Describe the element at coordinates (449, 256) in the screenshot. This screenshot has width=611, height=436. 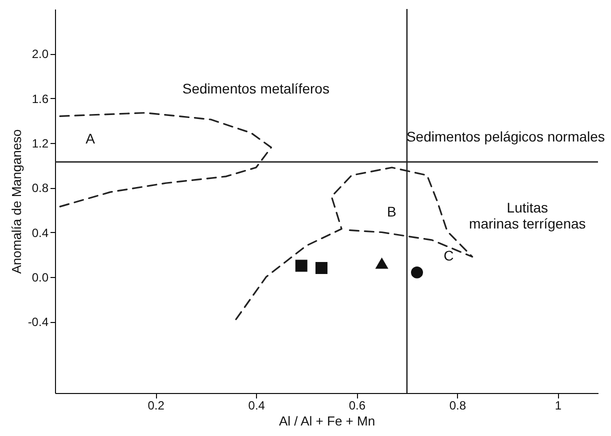
I see `annotation: C` at that location.